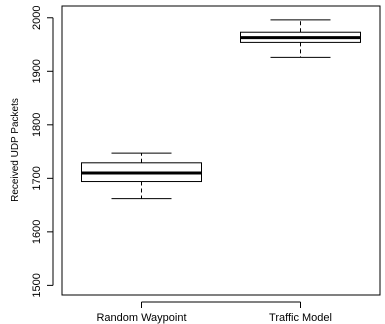 The width and height of the screenshot is (385, 324). Describe the element at coordinates (141, 318) in the screenshot. I see `x-tick-label: Random Waypoint` at that location.